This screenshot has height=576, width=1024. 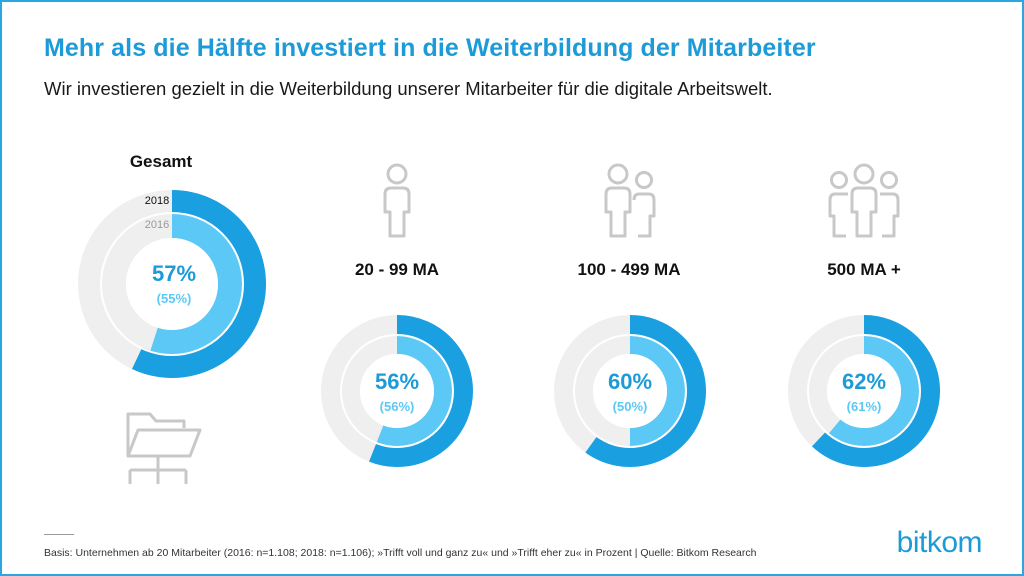 What do you see at coordinates (161, 161) in the screenshot?
I see `group-label-gesamt: Gesamt` at bounding box center [161, 161].